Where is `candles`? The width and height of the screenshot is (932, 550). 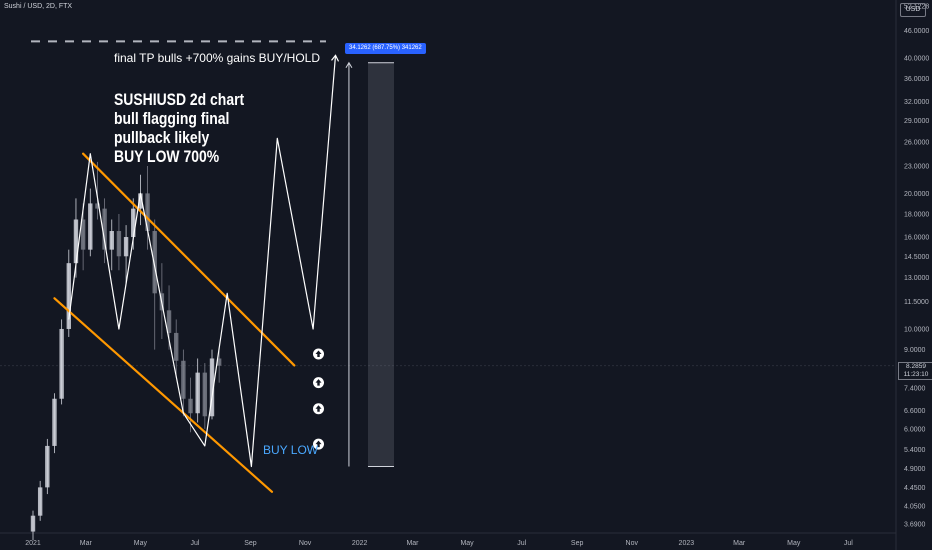
candles is located at coordinates (126, 351).